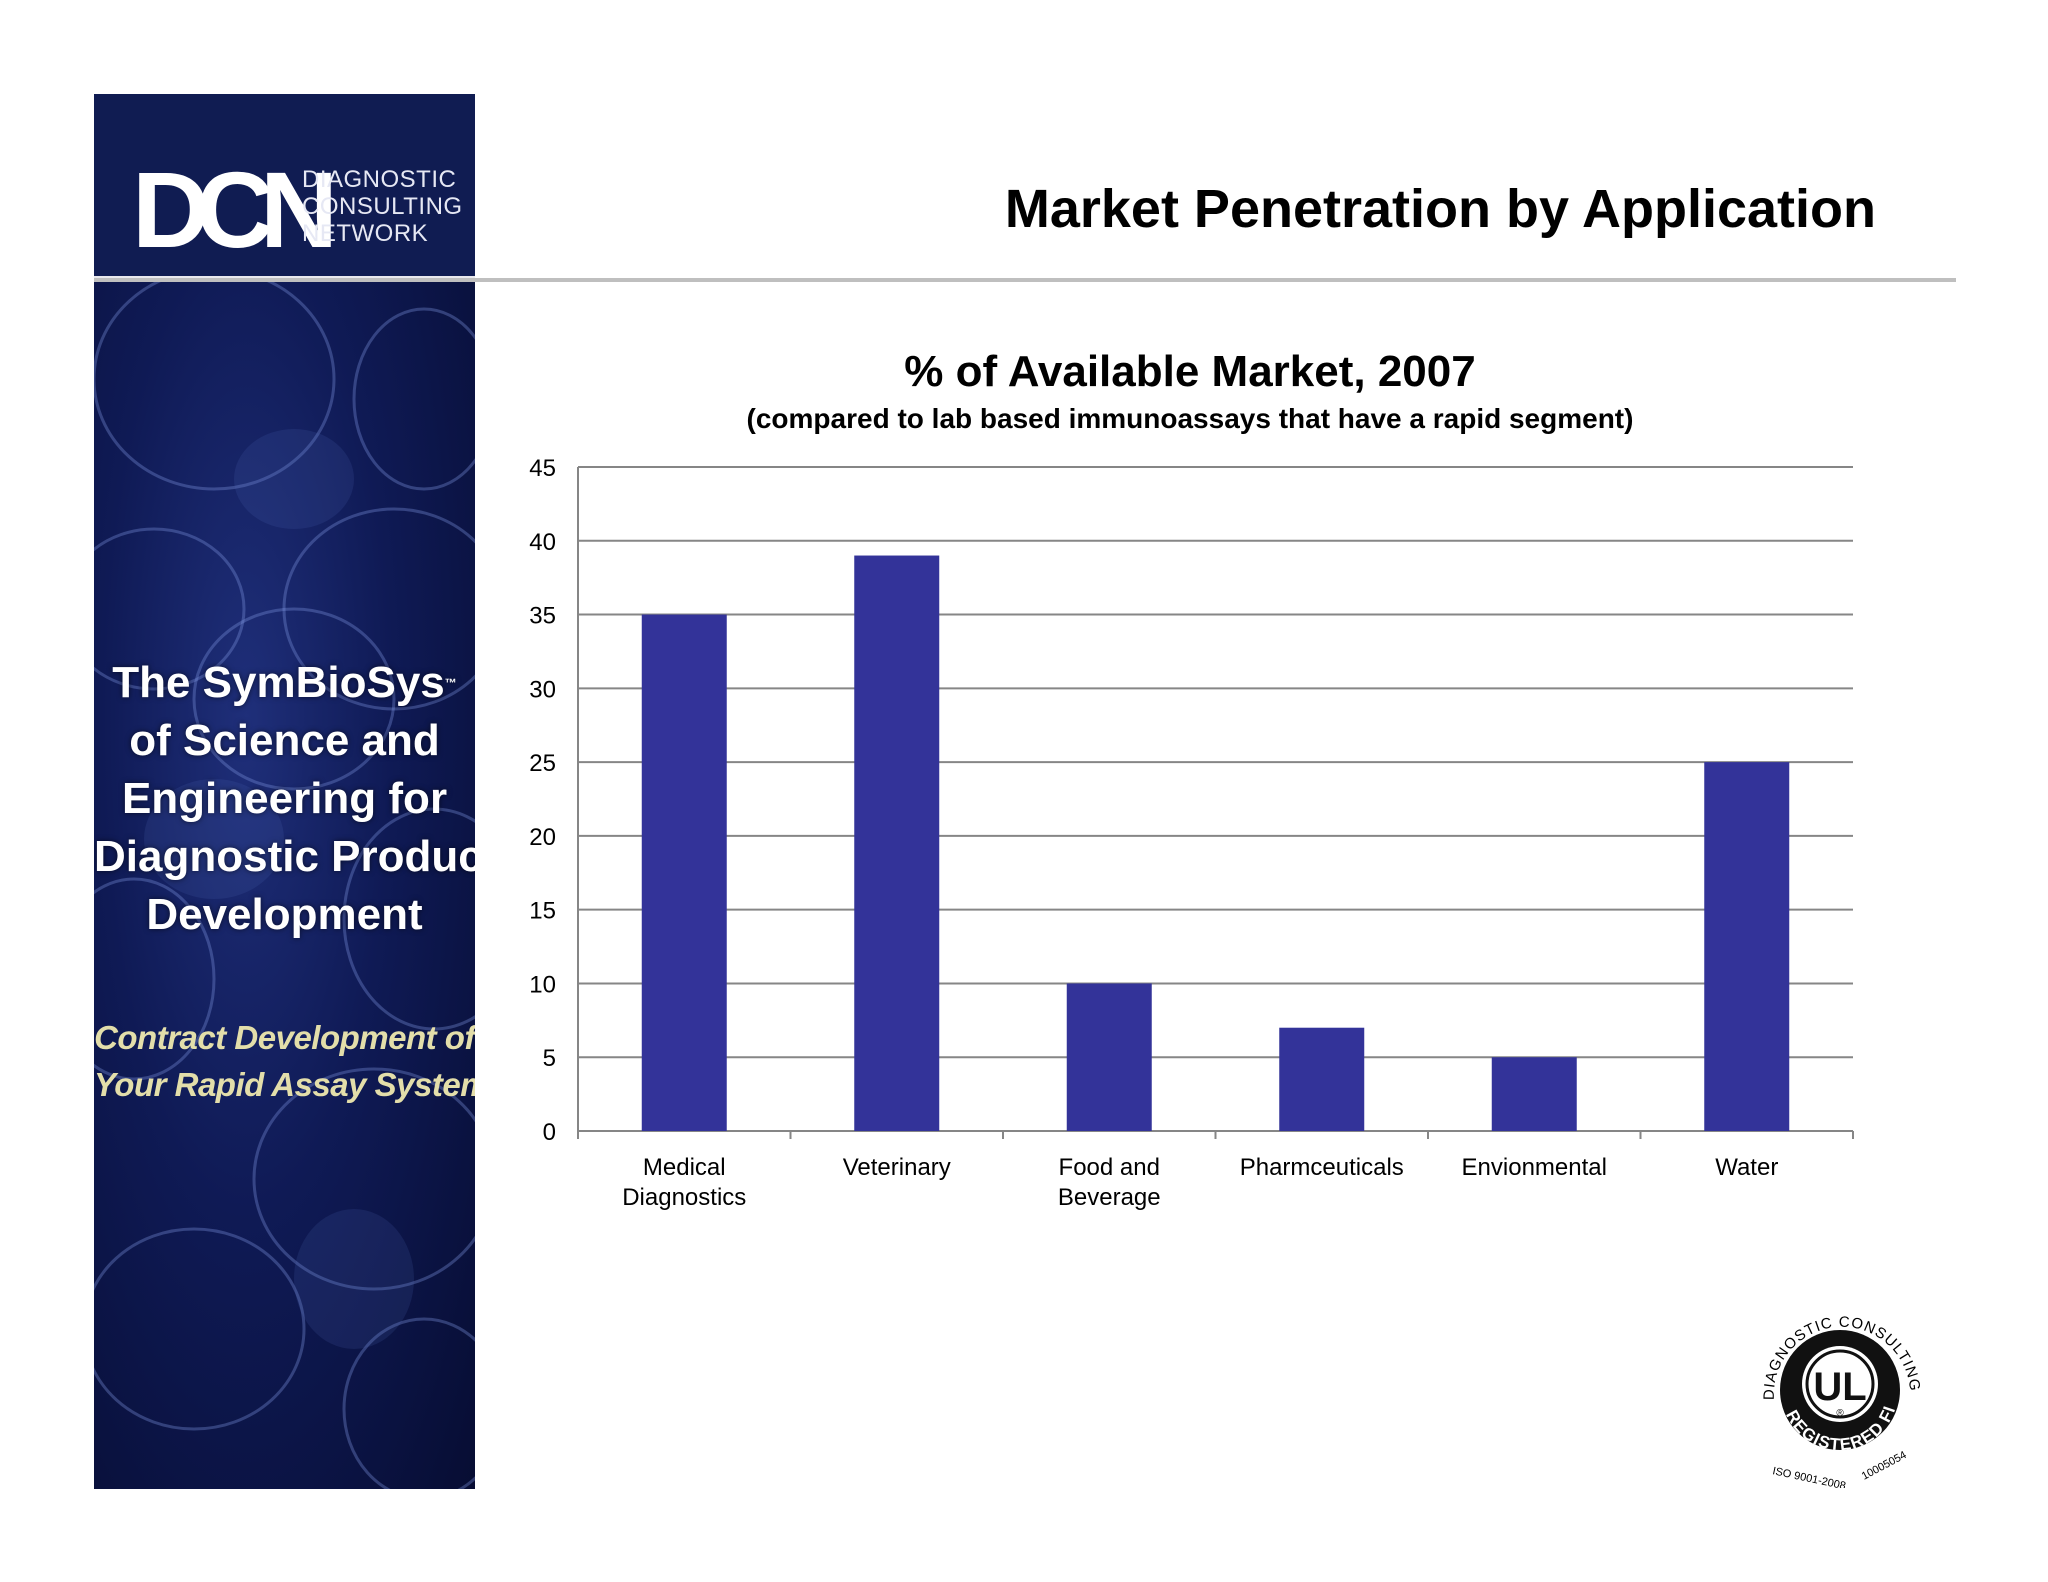  I want to click on tagline-line: Development, so click(284, 914).